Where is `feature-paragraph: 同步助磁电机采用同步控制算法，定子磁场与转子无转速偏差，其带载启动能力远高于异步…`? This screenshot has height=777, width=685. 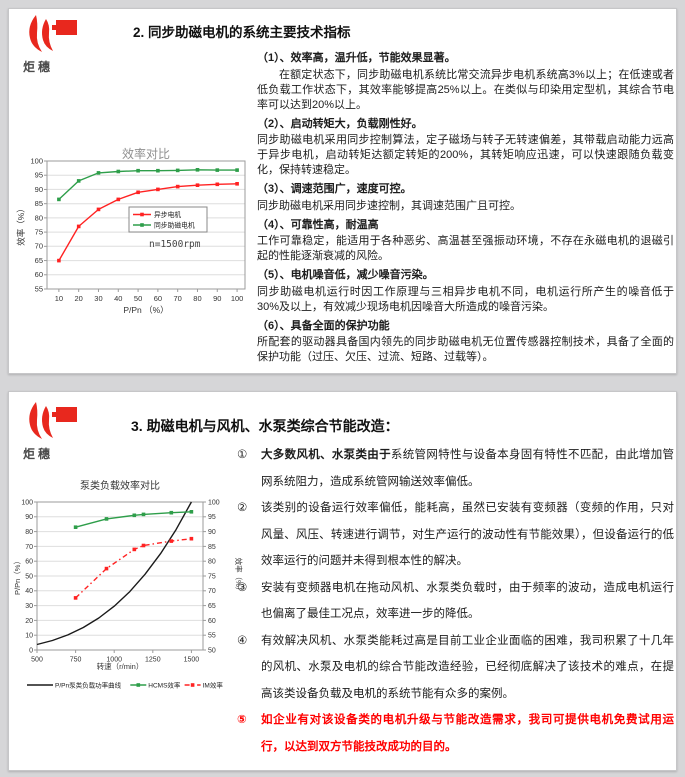 feature-paragraph: 同步助磁电机采用同步控制算法，定子磁场与转子无转速偏差，其带载启动能力远高于异步… is located at coordinates (465, 155).